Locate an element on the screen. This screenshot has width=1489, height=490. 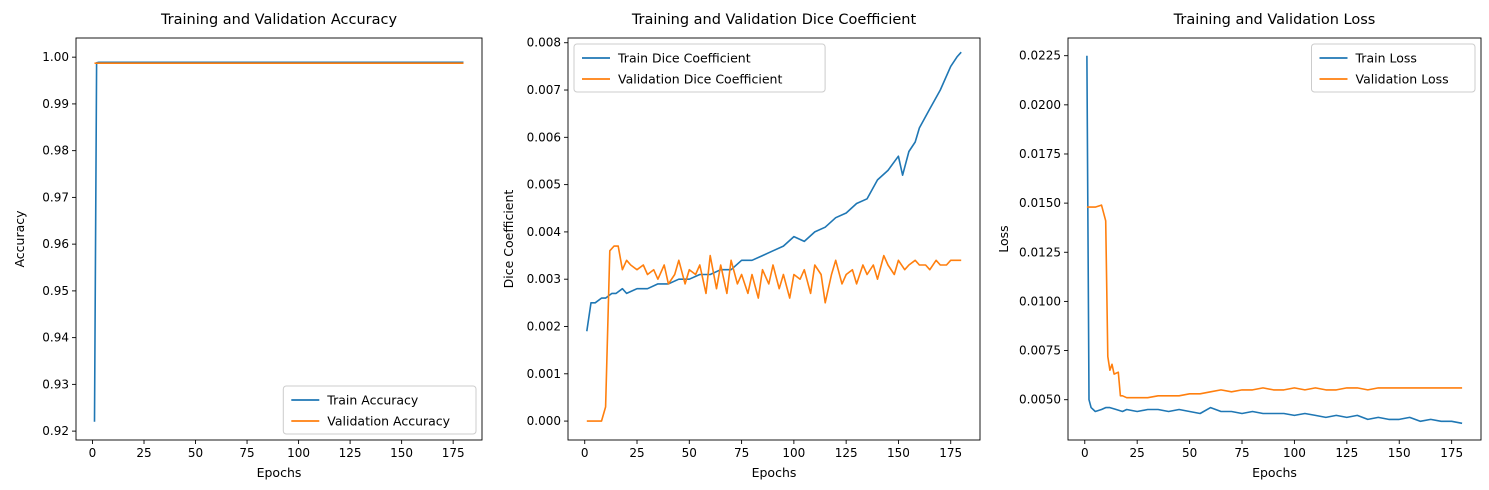
legend-label: Train Dice Coefficient is located at coordinates (684, 58).